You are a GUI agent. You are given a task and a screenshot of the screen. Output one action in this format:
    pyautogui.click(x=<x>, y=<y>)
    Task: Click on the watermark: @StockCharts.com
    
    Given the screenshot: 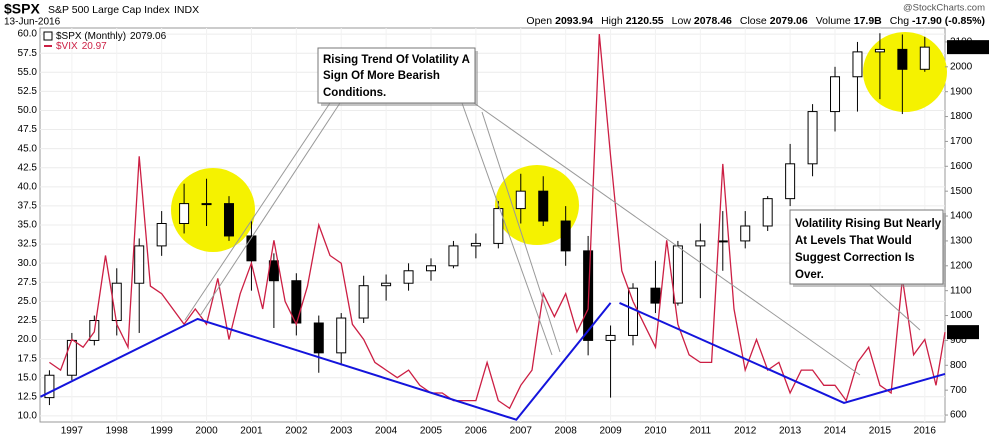 What is the action you would take?
    pyautogui.click(x=944, y=8)
    